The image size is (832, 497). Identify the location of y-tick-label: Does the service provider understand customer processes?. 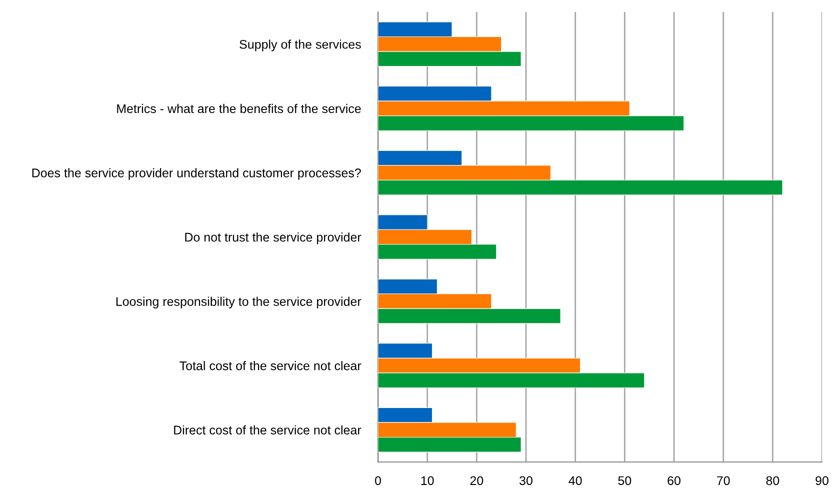
(196, 174).